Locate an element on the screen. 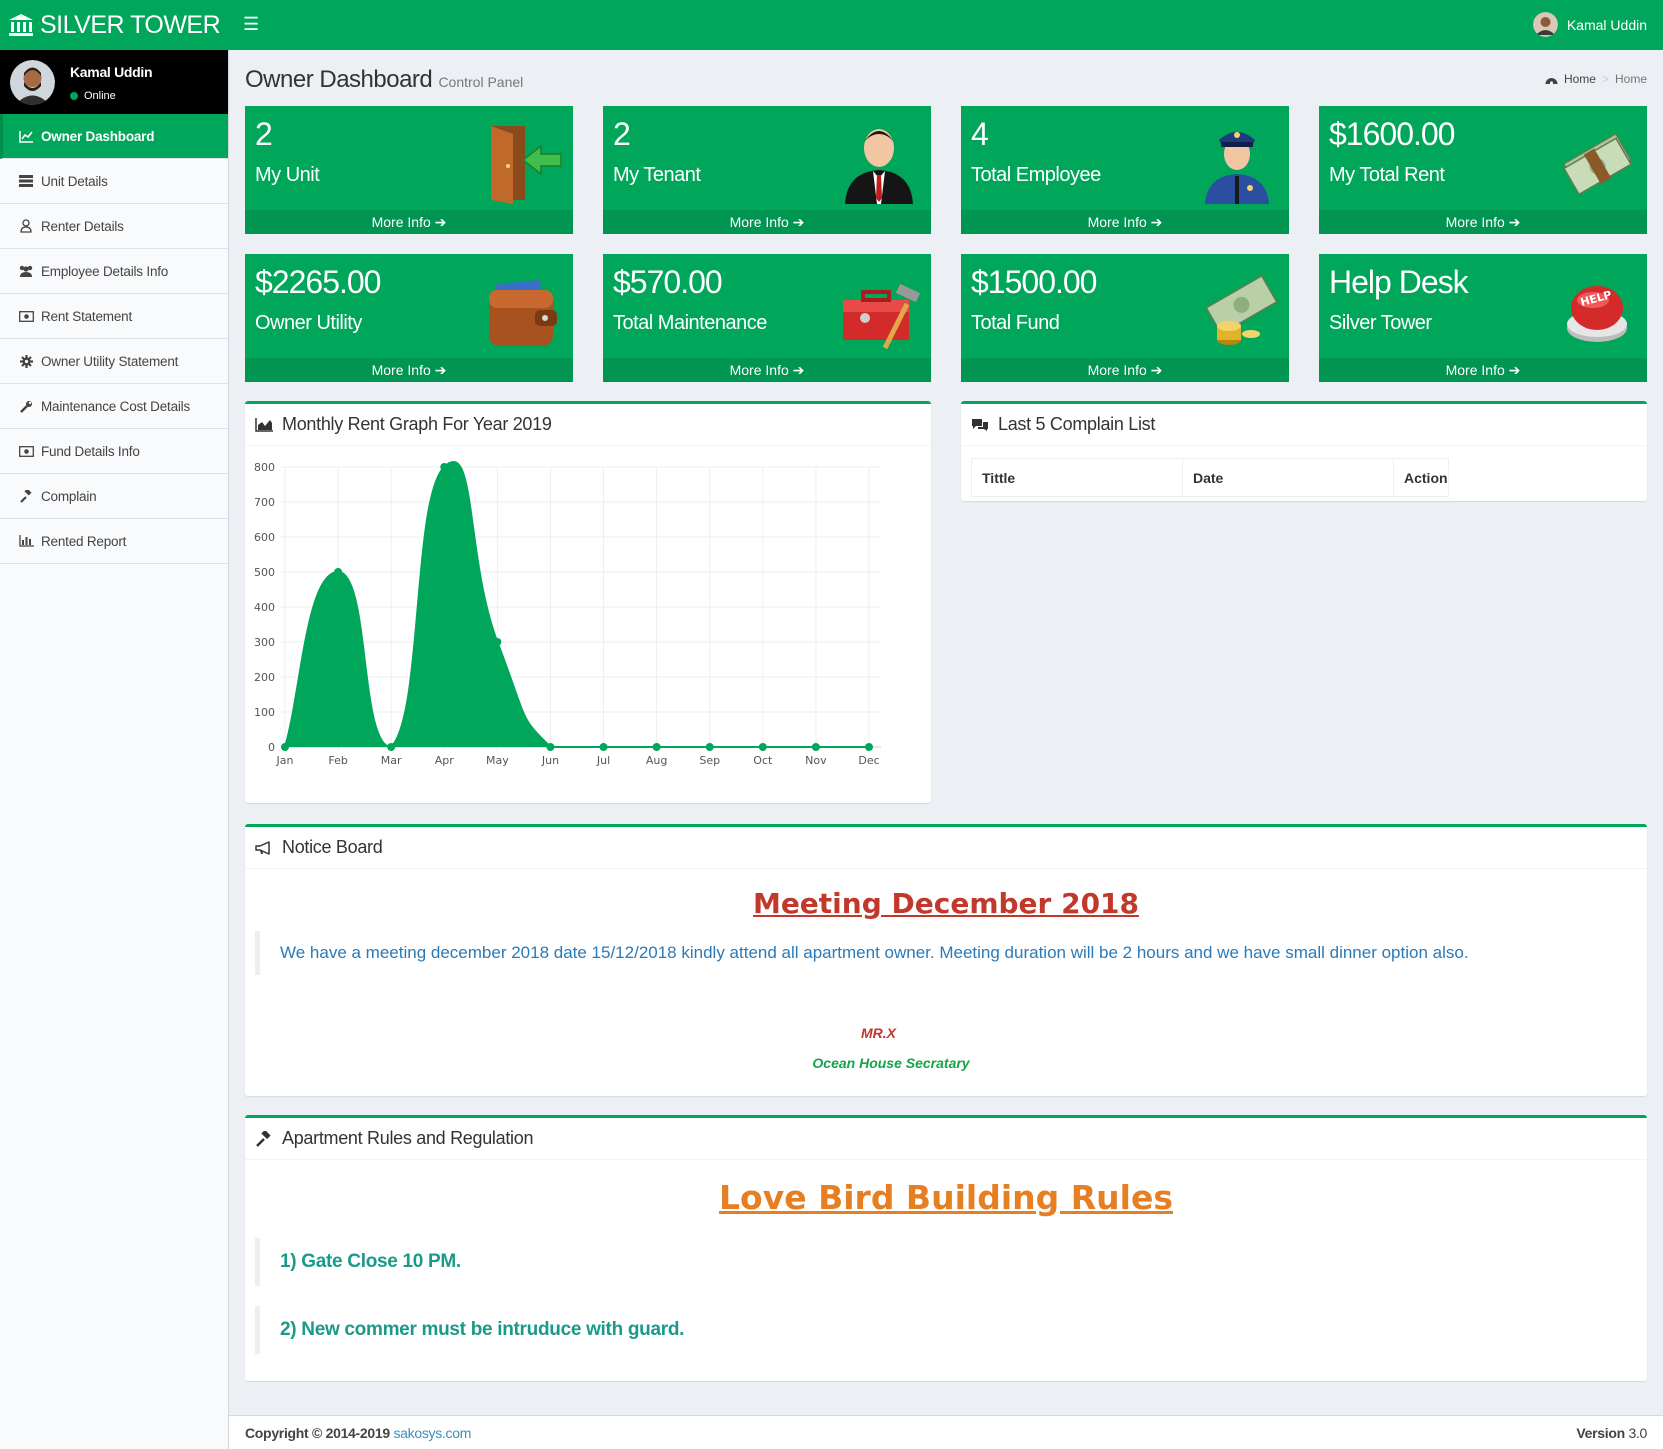  x-tick-label: Jun is located at coordinates (550, 760).